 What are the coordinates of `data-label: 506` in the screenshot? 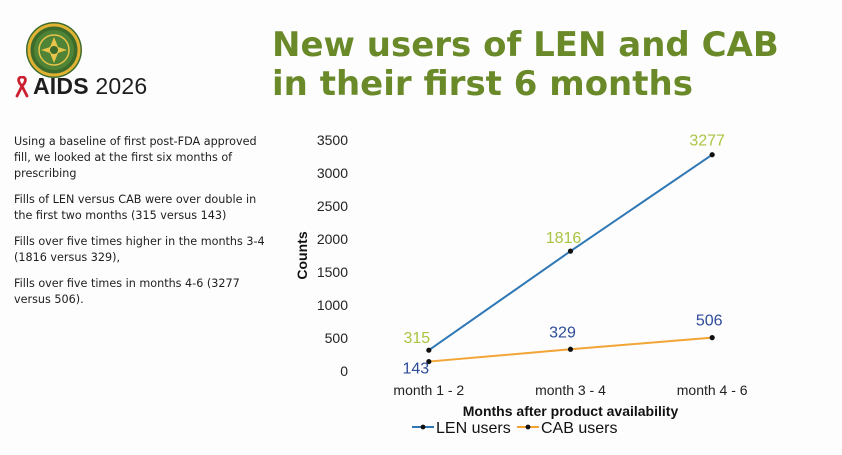 It's located at (709, 321).